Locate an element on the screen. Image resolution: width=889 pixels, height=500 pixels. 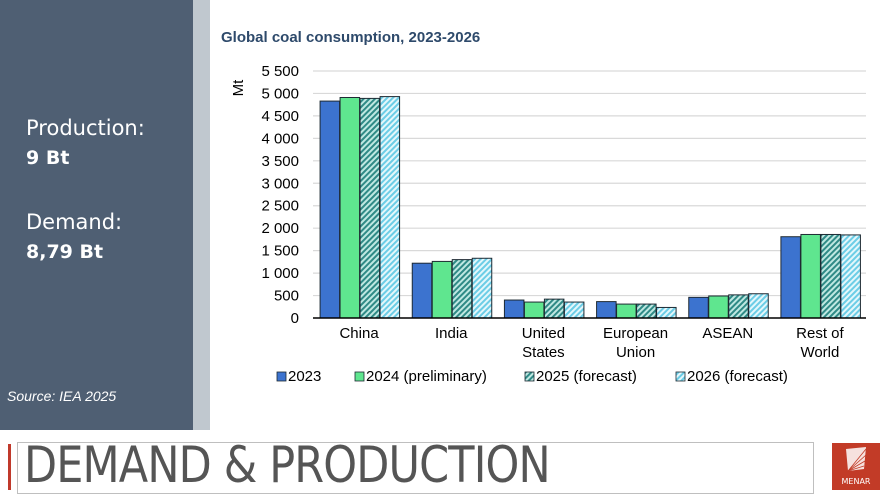
x-tick-label: World is located at coordinates (819, 352).